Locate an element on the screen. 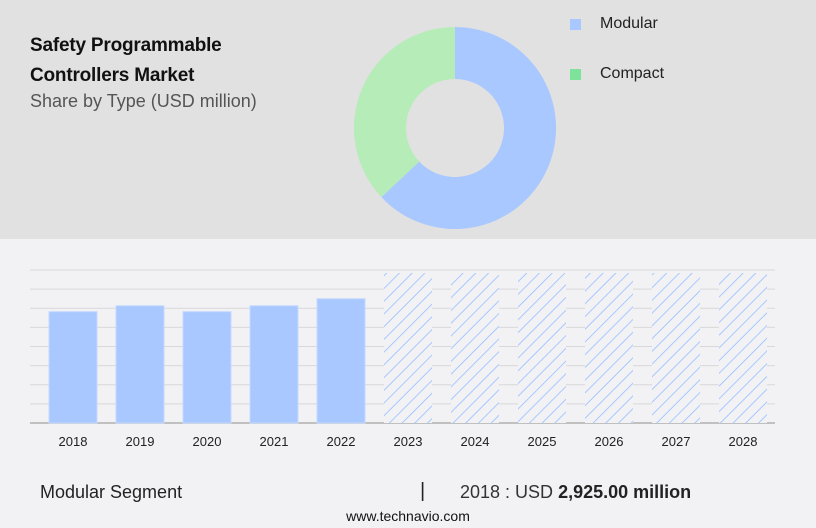 The image size is (816, 528). x-tick-label: 2022 is located at coordinates (341, 441).